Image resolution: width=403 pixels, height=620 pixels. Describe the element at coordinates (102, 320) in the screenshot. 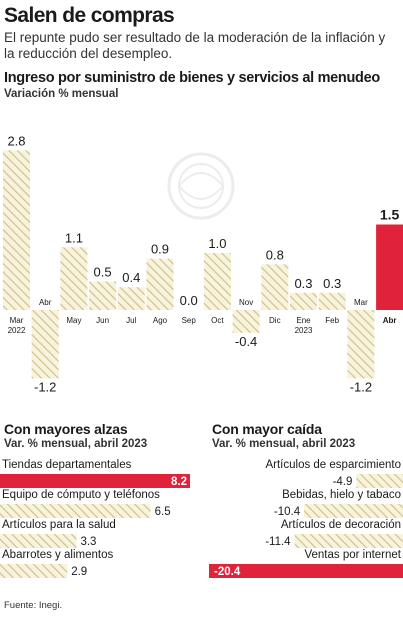

I see `category-label-3: Jun` at that location.